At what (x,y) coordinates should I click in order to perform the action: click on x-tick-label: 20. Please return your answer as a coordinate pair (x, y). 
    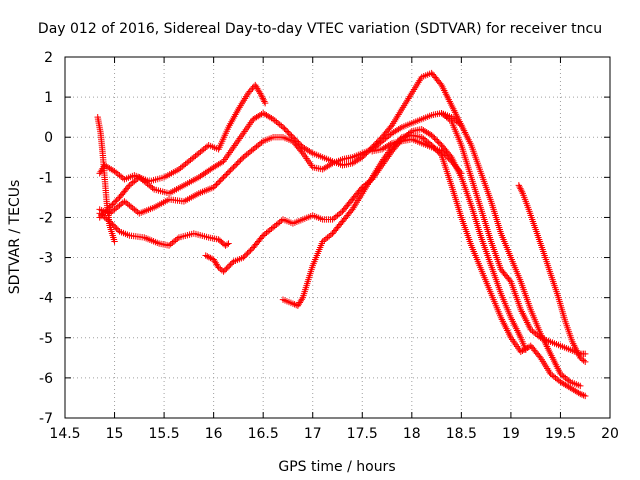
    Looking at the image, I should click on (610, 434).